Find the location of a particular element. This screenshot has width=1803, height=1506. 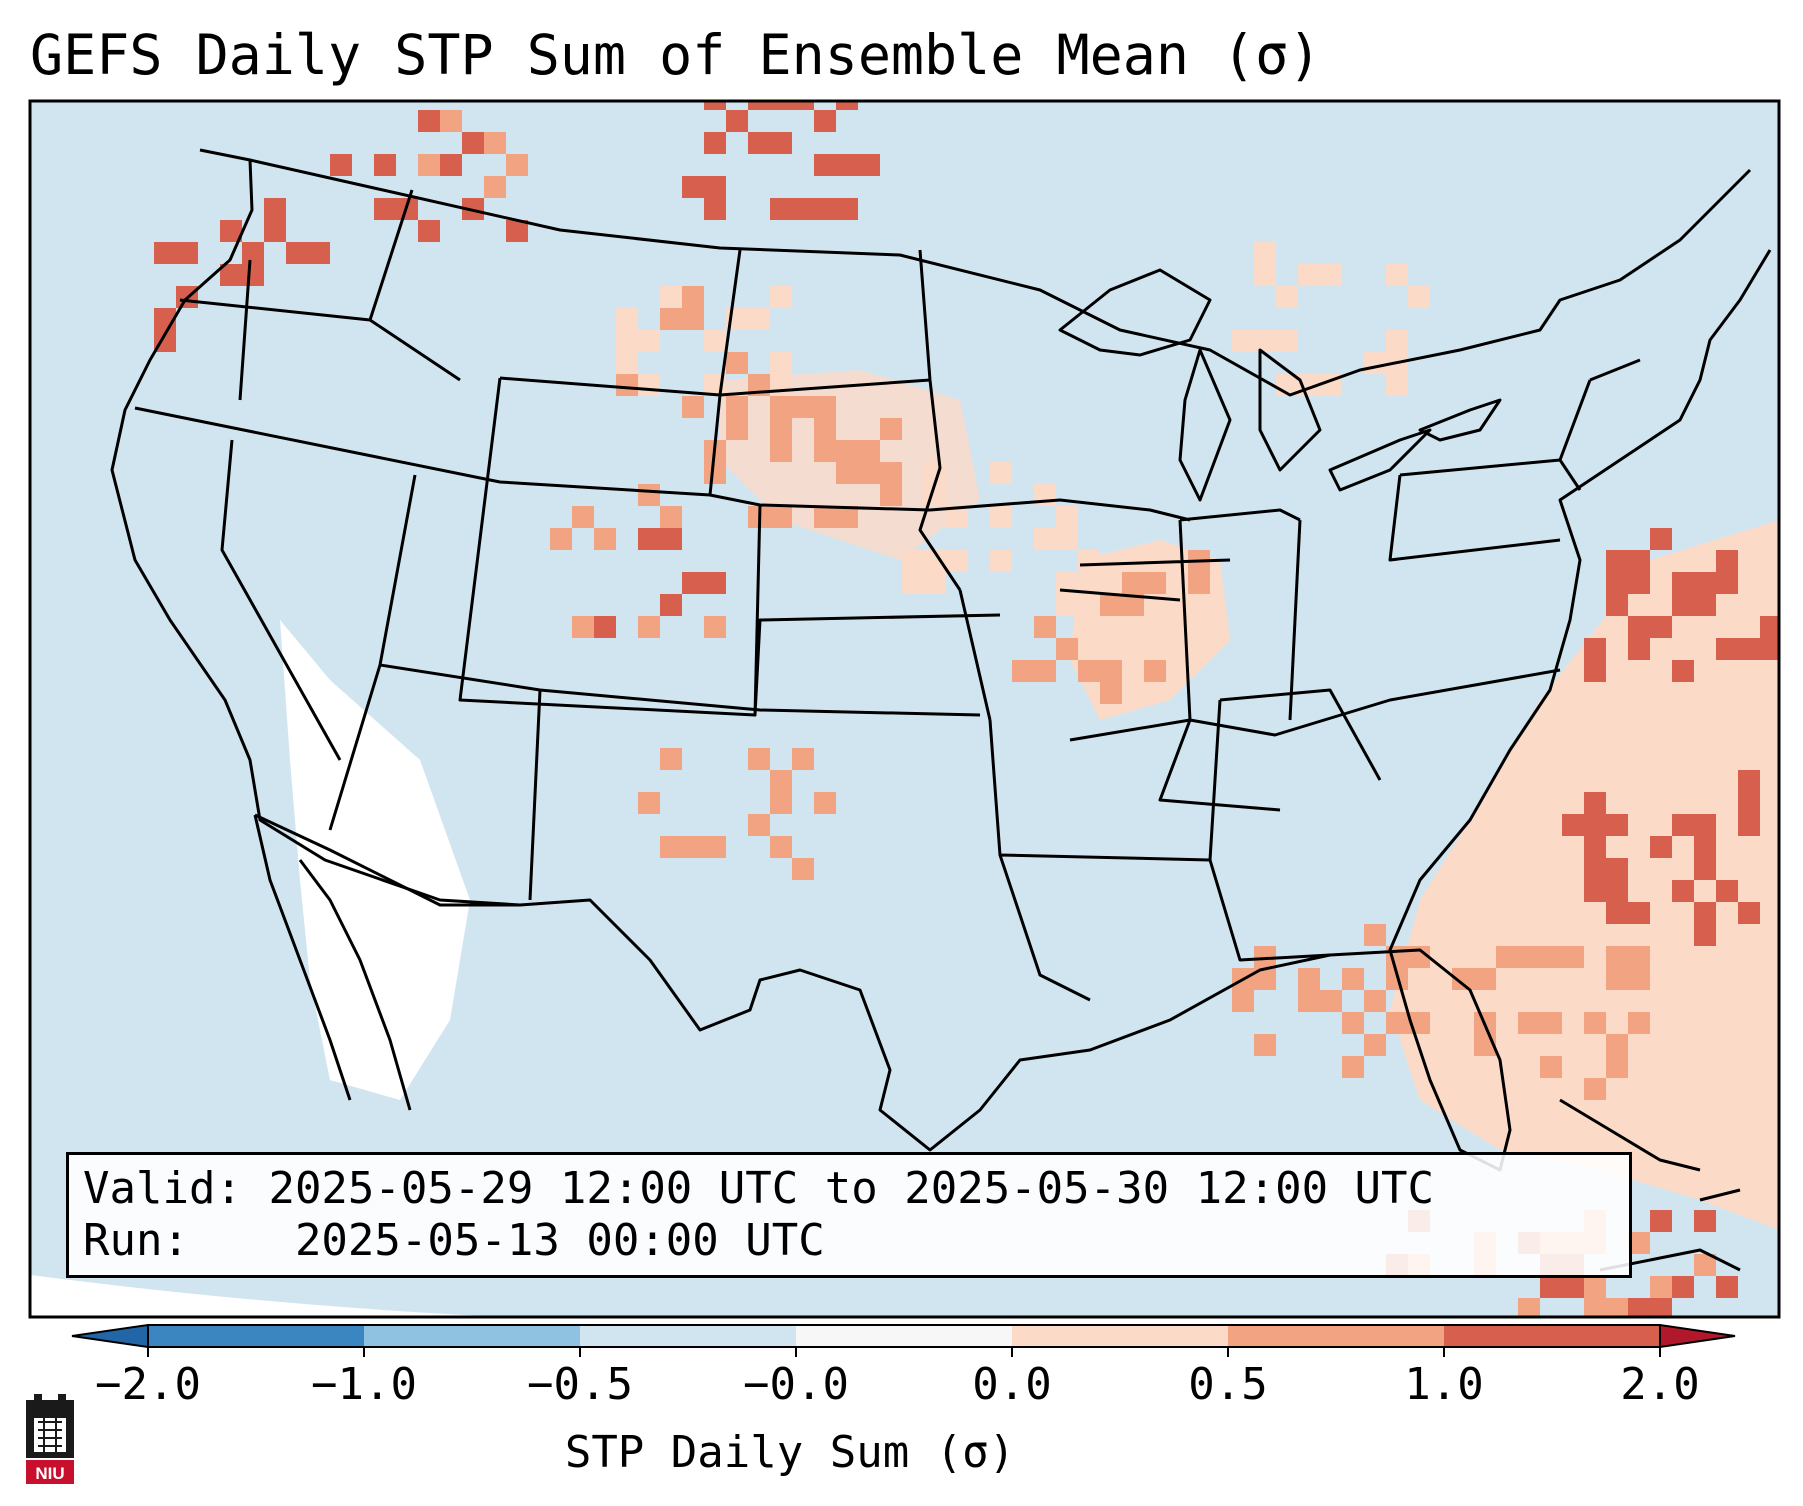

mexico-border is located at coordinates (387, 860).